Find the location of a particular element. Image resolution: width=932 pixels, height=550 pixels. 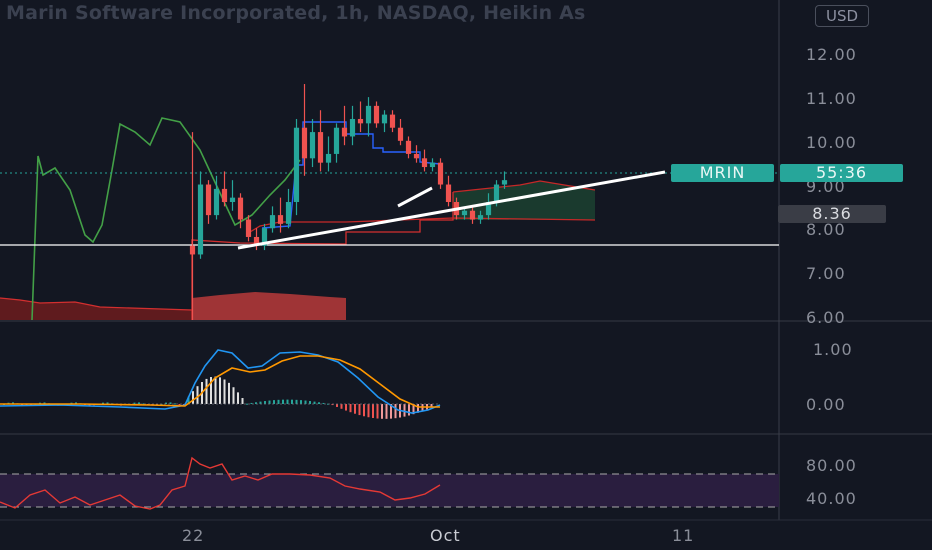

macd-tick-label: 1.00 is located at coordinates (833, 349).